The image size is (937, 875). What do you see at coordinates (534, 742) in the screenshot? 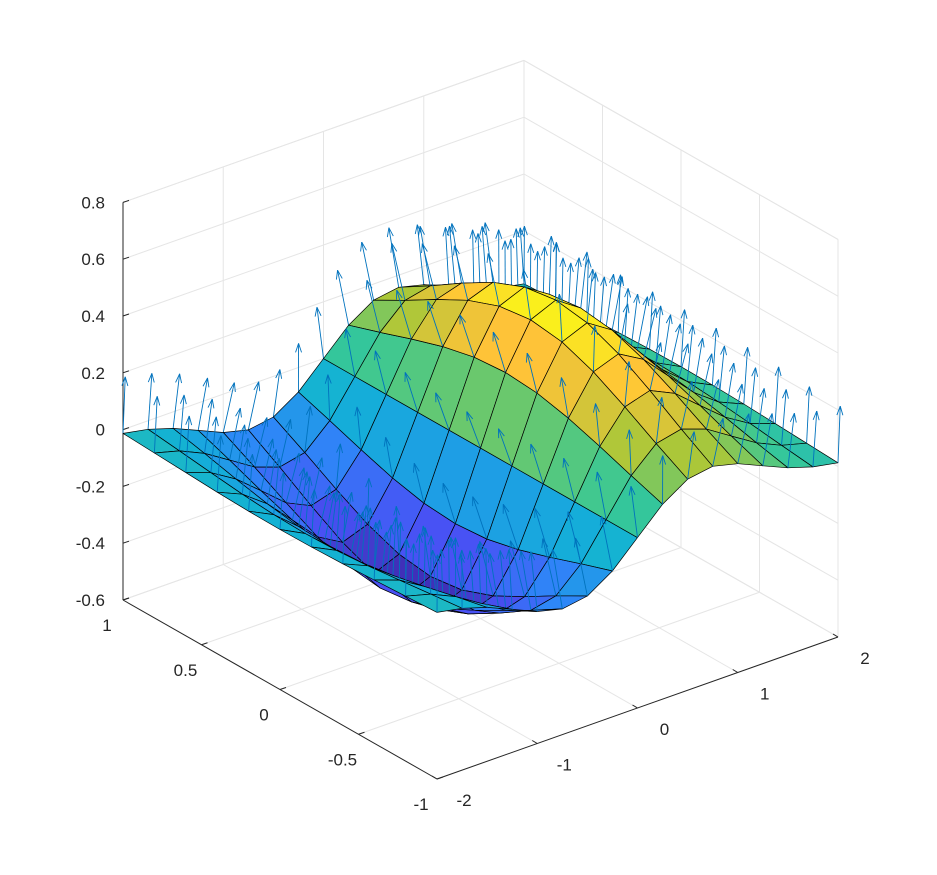
I see `x-tick-mark` at bounding box center [534, 742].